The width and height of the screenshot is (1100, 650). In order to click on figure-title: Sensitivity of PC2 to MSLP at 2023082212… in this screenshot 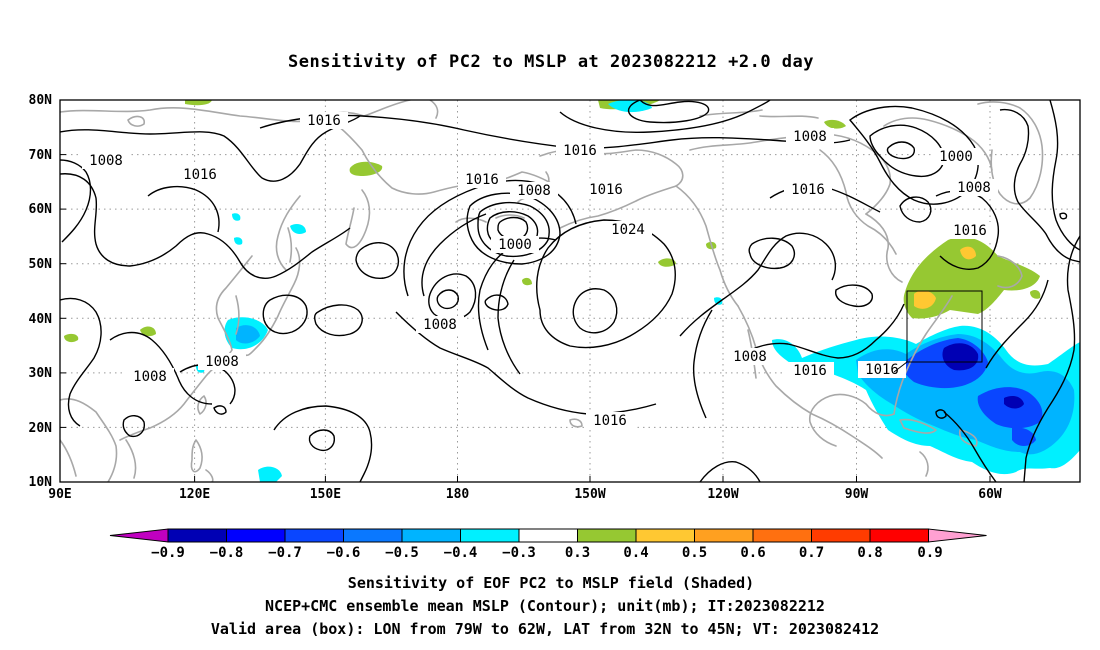, I will do `click(551, 62)`.